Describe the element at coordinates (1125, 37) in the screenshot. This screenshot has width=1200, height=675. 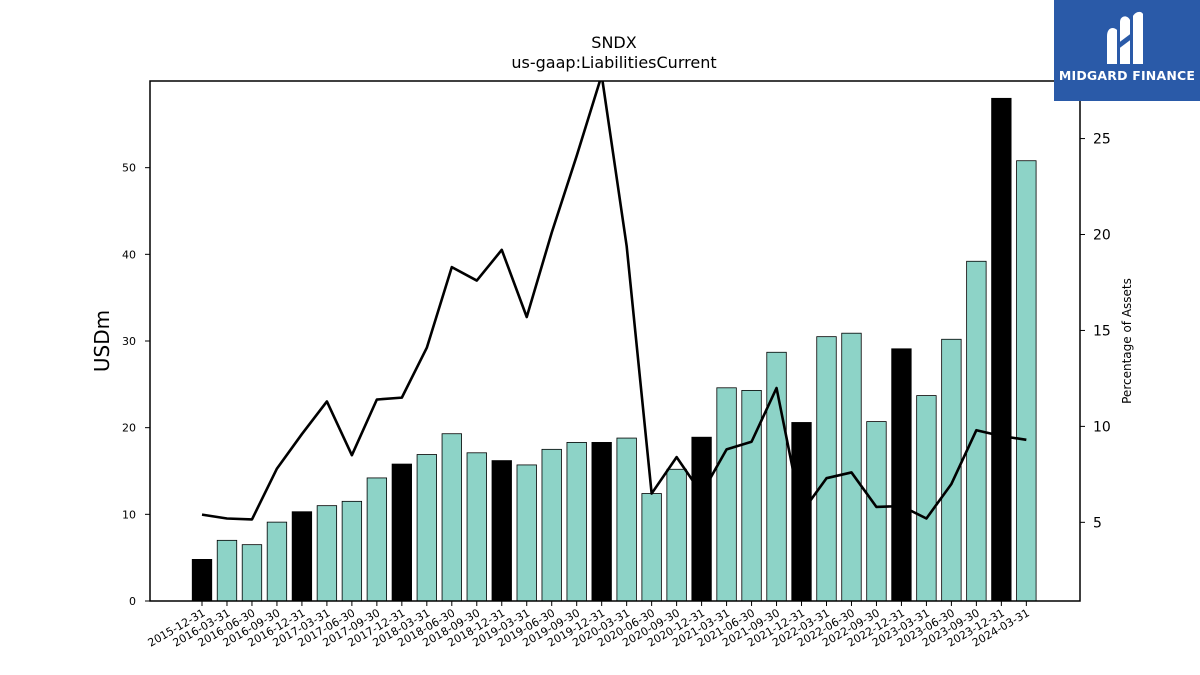
I see `midgard-logo-icon` at that location.